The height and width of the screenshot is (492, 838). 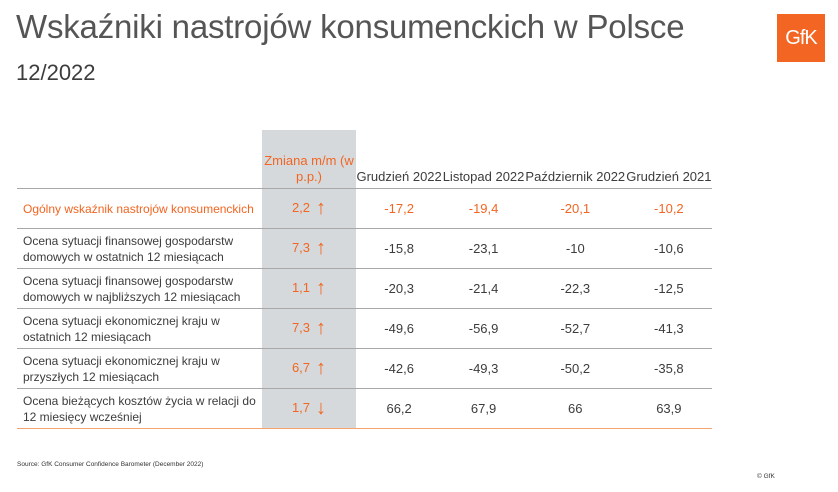 I want to click on value-cell: -56,9, so click(x=483, y=328).